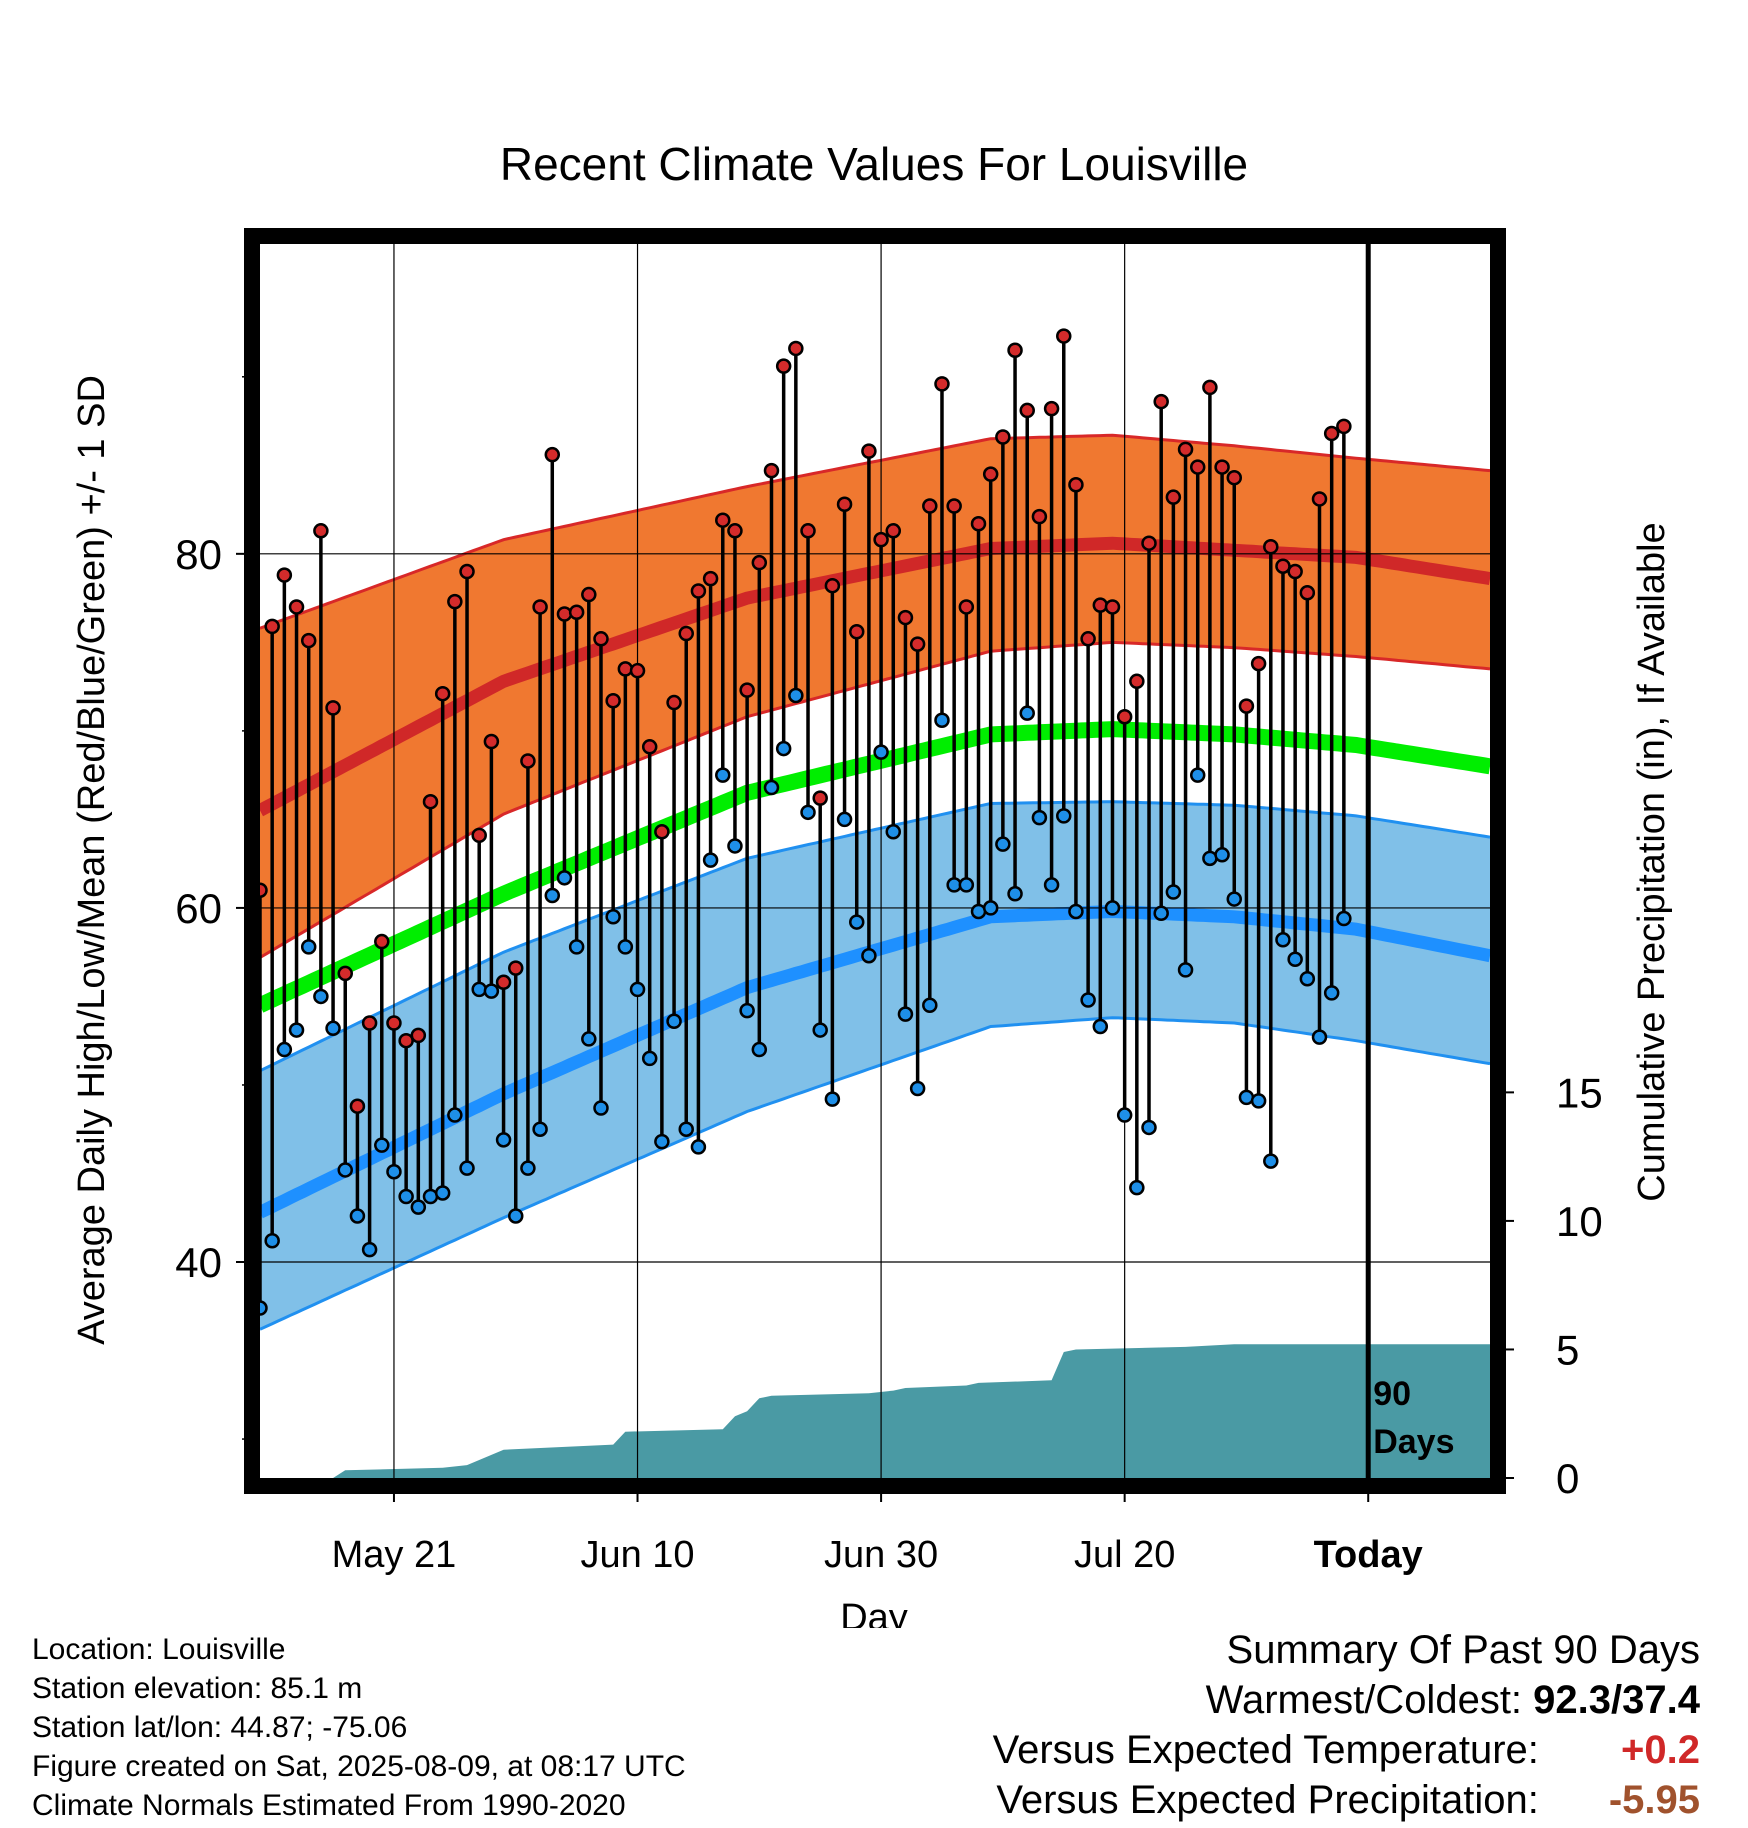 The height and width of the screenshot is (1828, 1748). I want to click on x-tick-label: Jun 30, so click(881, 1555).